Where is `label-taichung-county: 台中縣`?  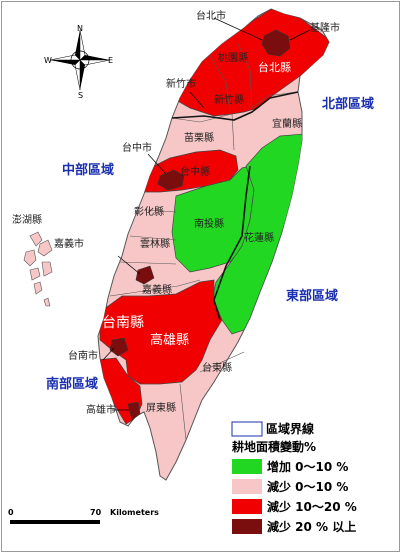 label-taichung-county: 台中縣 is located at coordinates (195, 172).